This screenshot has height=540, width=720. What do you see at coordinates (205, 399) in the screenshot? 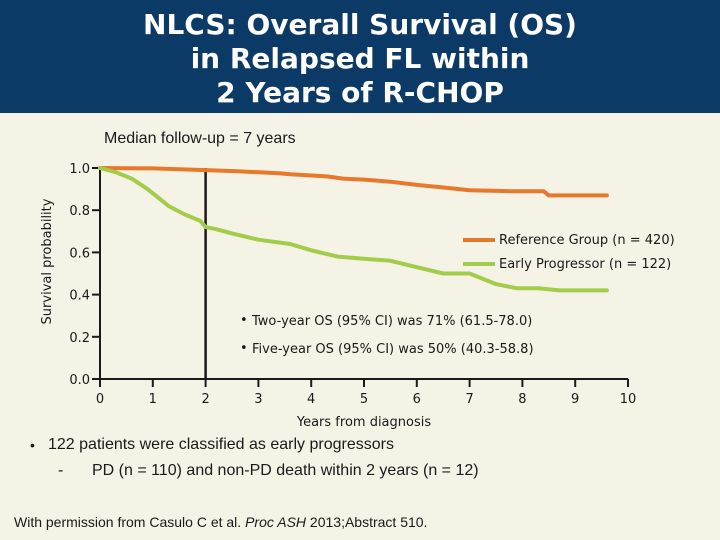
I see `x-tick-label: 2` at bounding box center [205, 399].